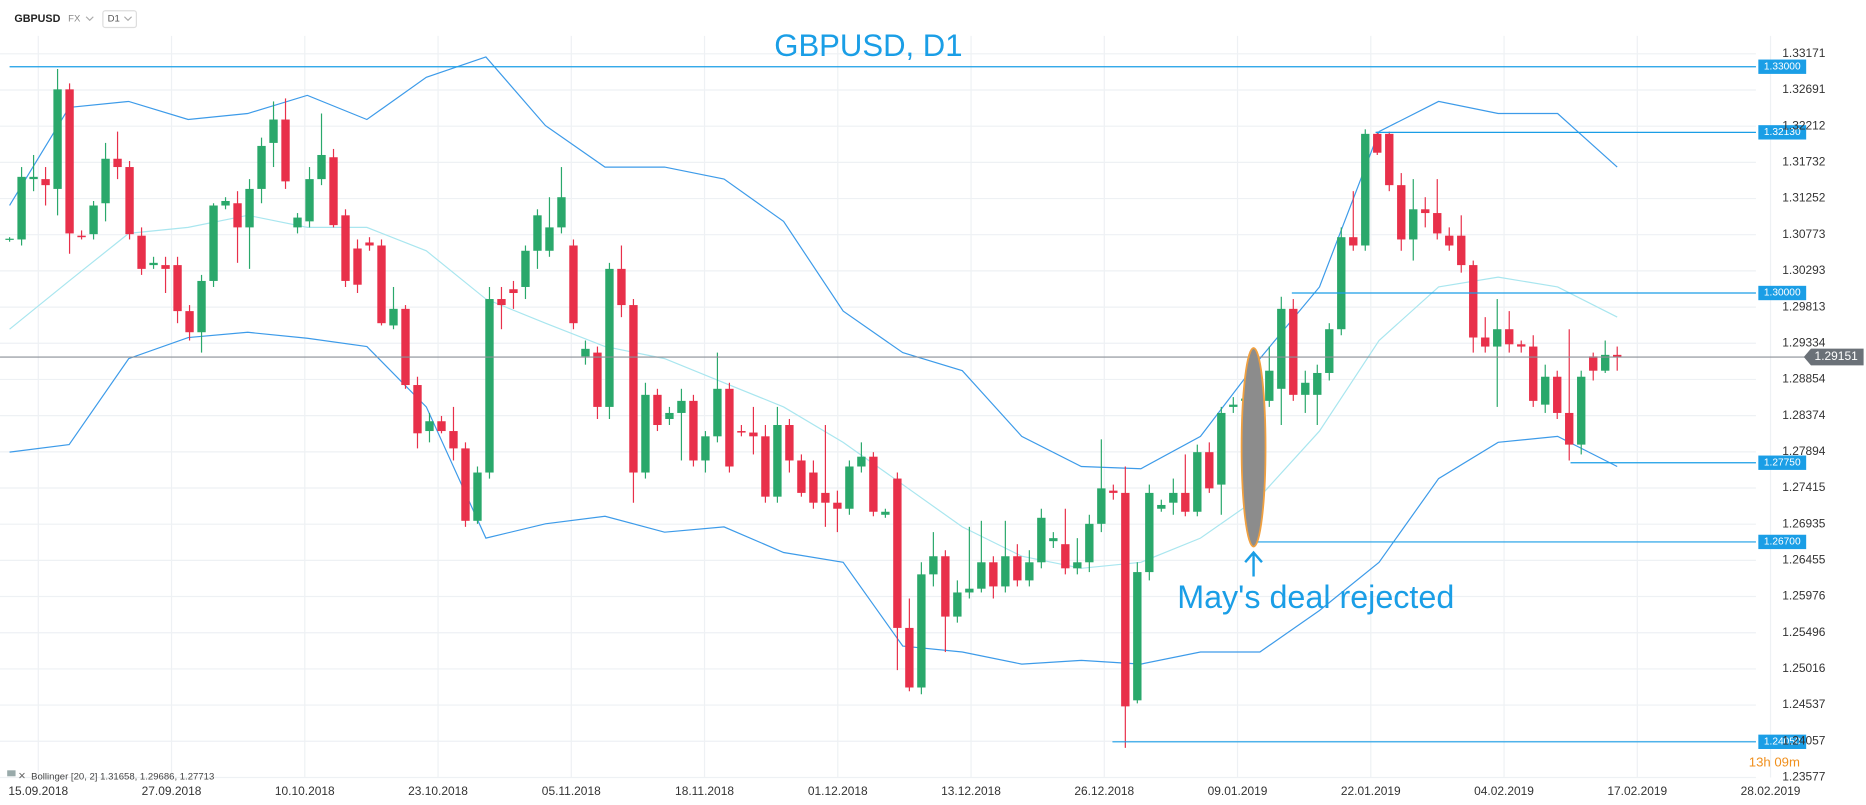 The image size is (1866, 805). What do you see at coordinates (1804, 234) in the screenshot?
I see `y-tick-label: 1.30773` at bounding box center [1804, 234].